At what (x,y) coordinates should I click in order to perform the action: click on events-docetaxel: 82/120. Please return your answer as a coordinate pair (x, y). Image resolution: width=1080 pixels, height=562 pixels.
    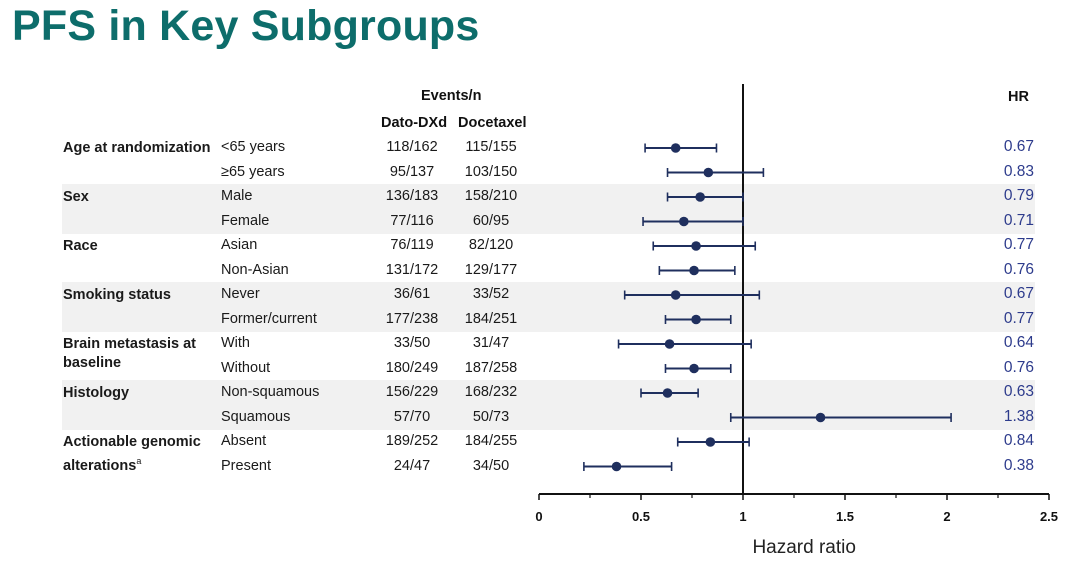
    Looking at the image, I should click on (491, 245).